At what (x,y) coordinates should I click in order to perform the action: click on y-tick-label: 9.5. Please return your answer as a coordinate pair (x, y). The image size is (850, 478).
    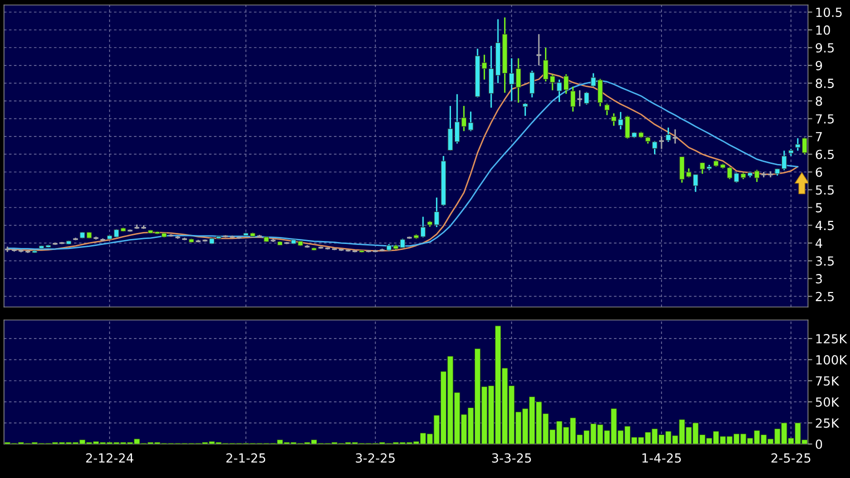
    Looking at the image, I should click on (825, 48).